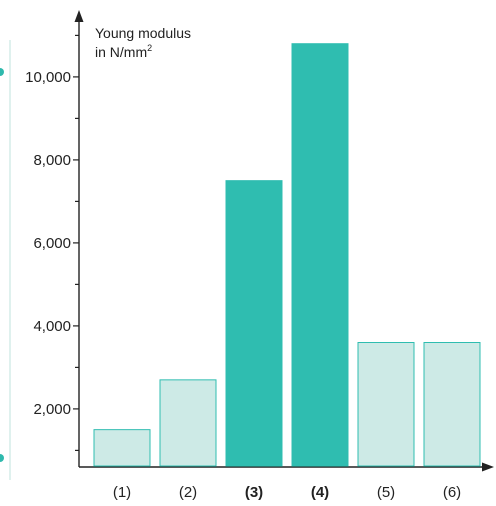 The image size is (496, 506). What do you see at coordinates (52, 326) in the screenshot?
I see `y-tick-label: 4,000` at bounding box center [52, 326].